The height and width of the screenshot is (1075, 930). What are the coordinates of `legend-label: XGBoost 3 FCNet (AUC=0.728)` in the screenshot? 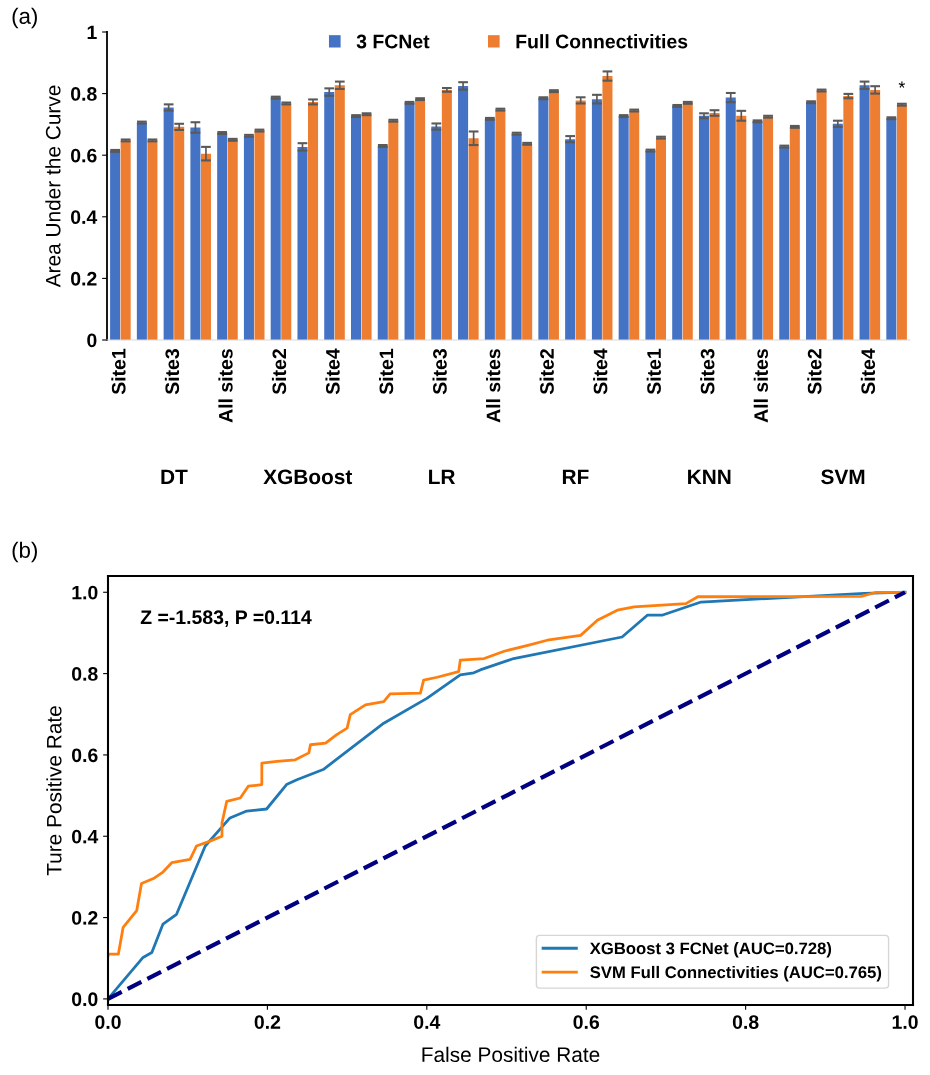 It's located at (710, 950).